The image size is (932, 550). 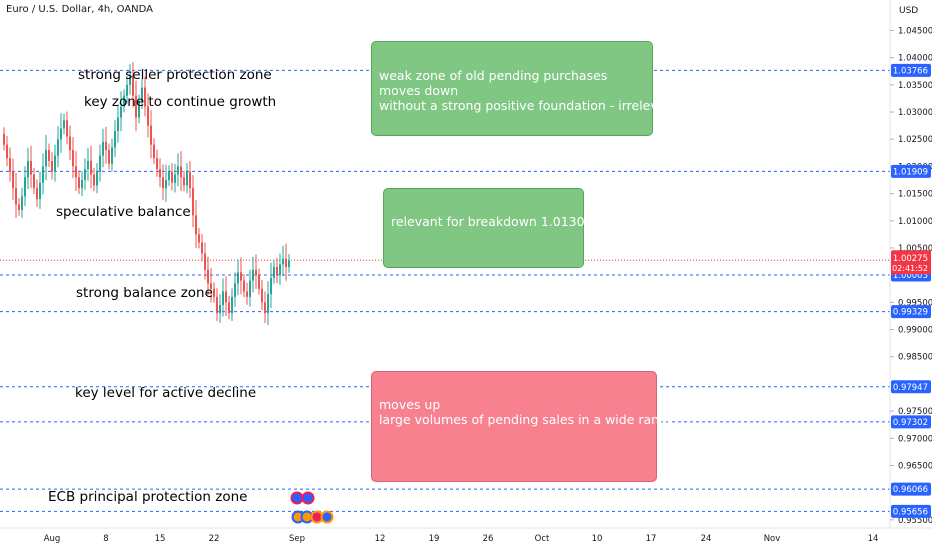 I want to click on relevant-zone-line-1: relevant for breakdown 1.0130\50, so click(x=498, y=221).